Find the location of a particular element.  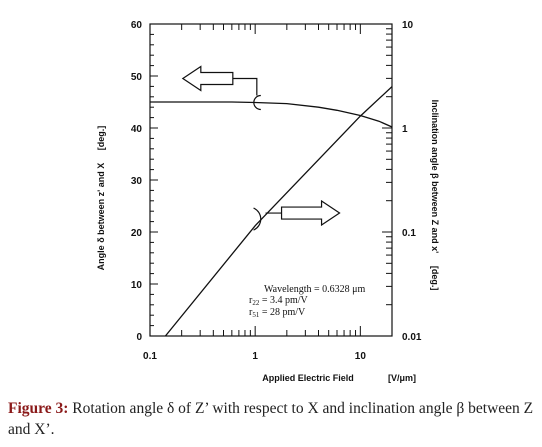

annotation-r22: r22 = 3.4 pm/V is located at coordinates (279, 301).